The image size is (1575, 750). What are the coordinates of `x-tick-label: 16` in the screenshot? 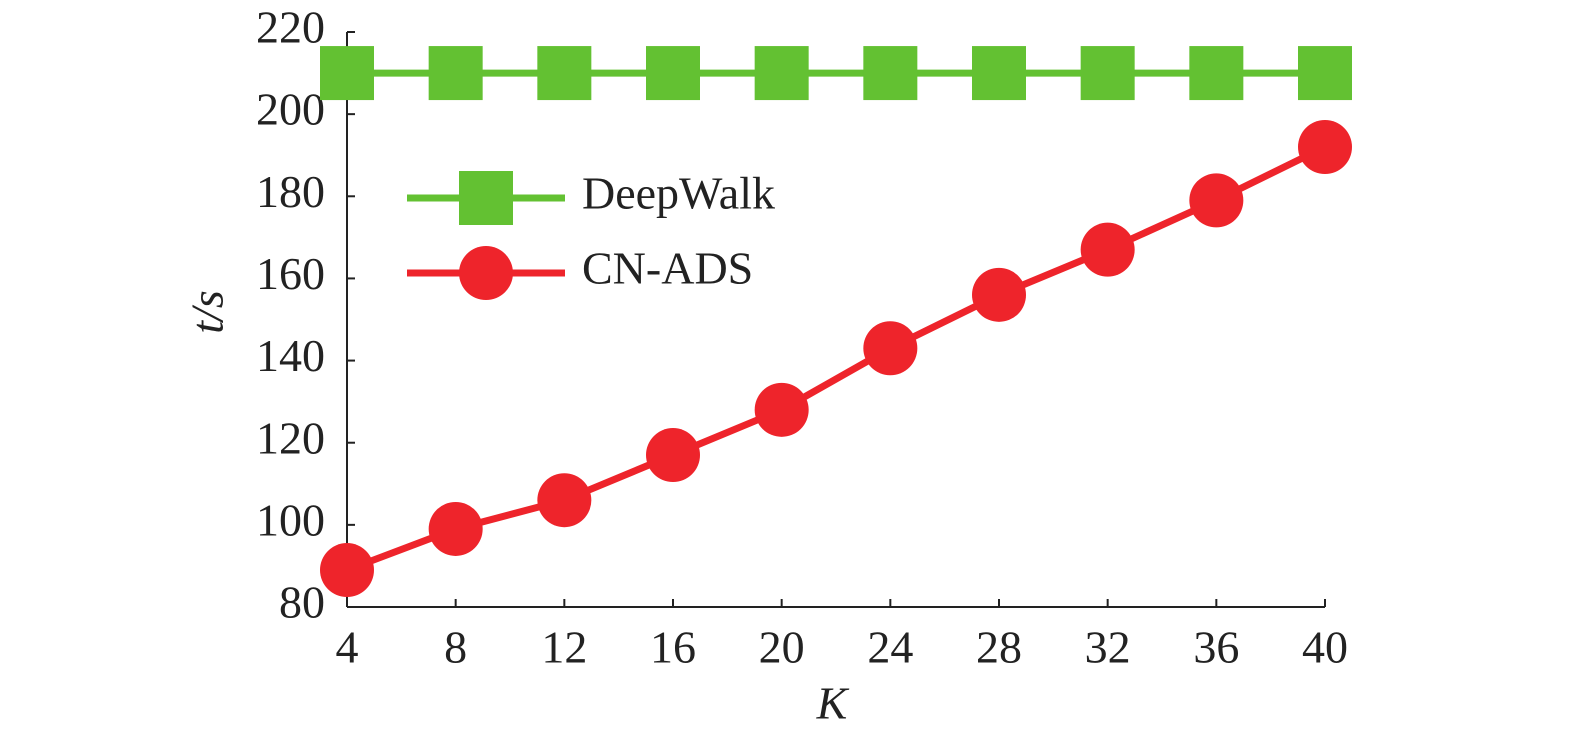 It's located at (673, 647).